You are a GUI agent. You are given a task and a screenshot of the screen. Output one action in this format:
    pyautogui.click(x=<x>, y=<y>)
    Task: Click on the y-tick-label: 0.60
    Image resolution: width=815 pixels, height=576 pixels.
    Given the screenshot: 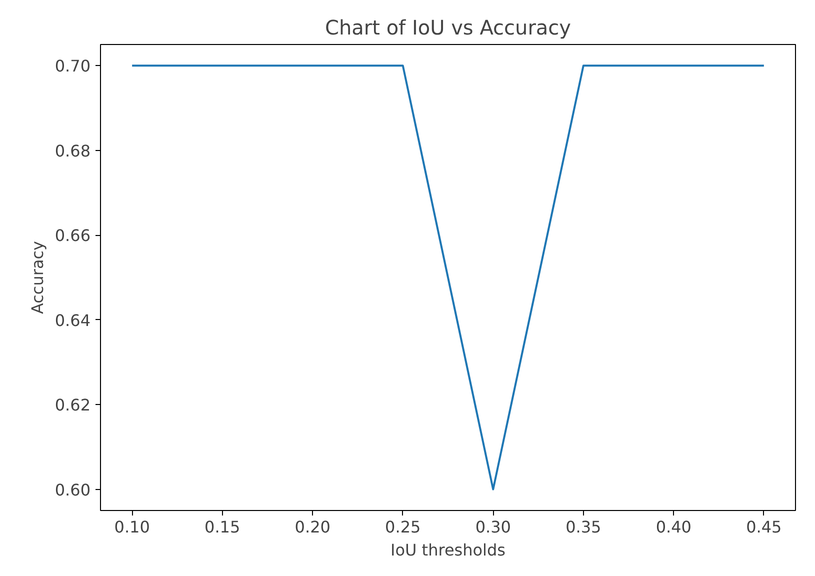 What is the action you would take?
    pyautogui.click(x=72, y=490)
    